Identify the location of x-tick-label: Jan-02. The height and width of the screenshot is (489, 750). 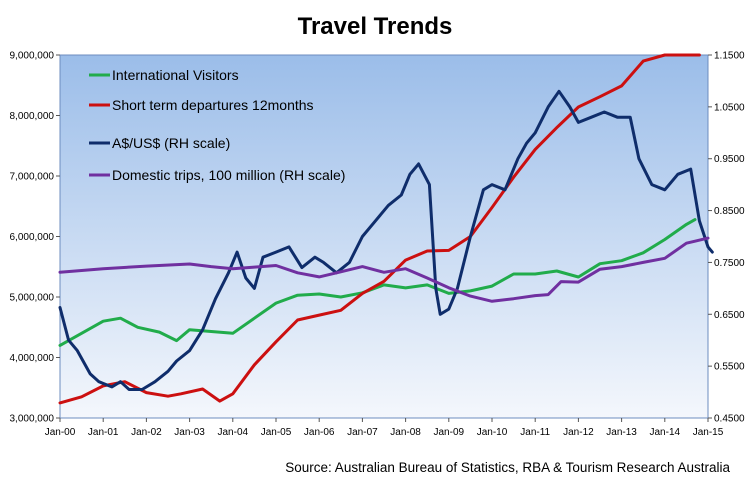
(146, 432).